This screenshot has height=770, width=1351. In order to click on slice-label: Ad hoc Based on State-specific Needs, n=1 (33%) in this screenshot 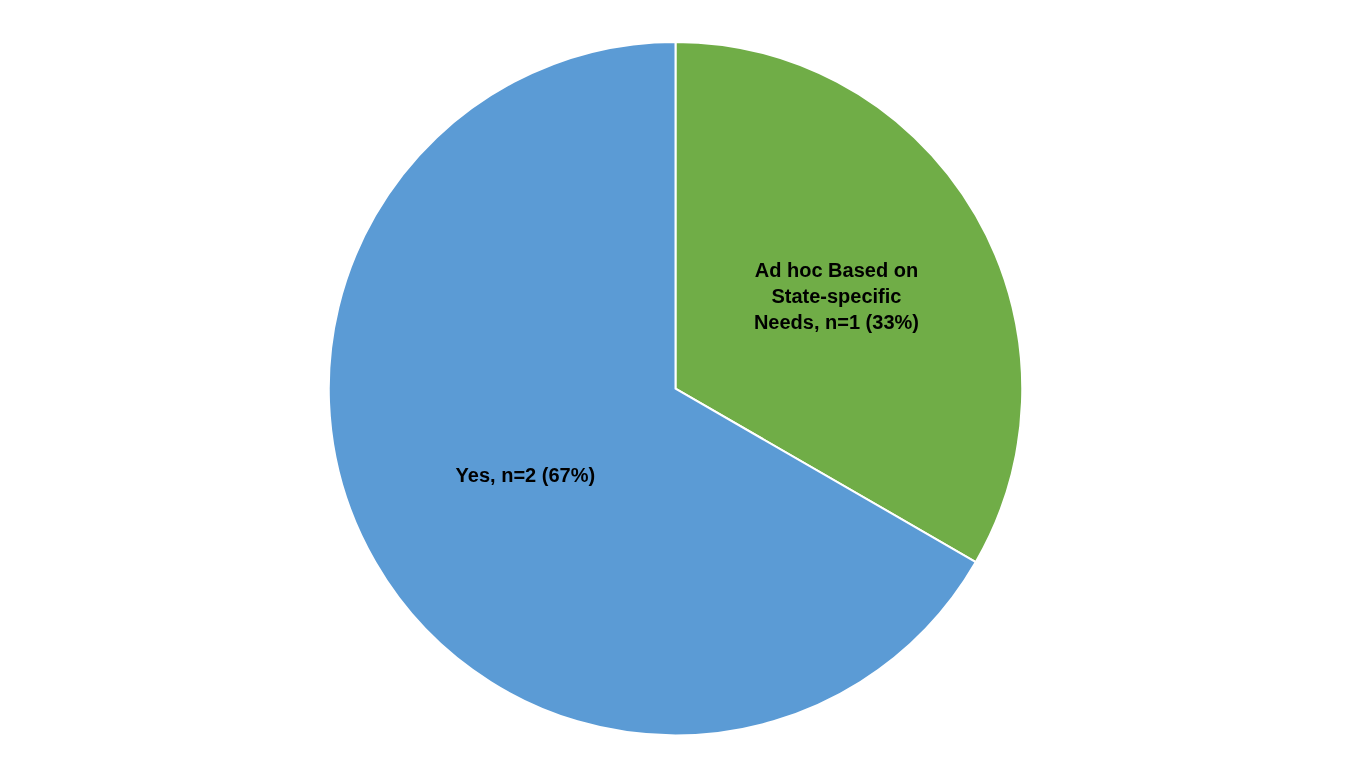, I will do `click(836, 295)`.